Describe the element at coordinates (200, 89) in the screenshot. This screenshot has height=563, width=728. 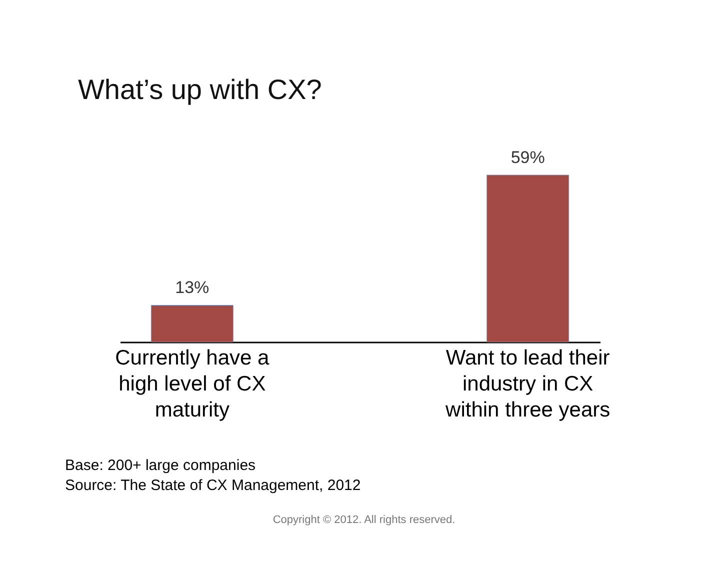
I see `chart-title: What’s up with CX?` at that location.